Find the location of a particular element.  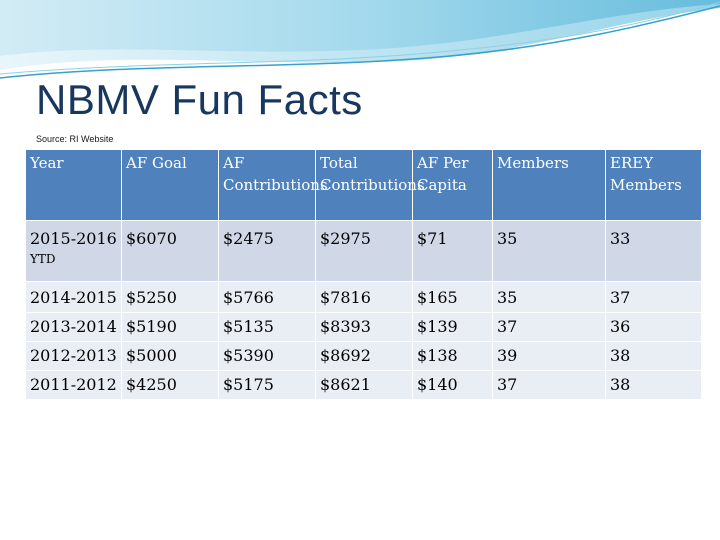

table-row: 2012-2013 $5000 $5390 $8692 $138 39 38 is located at coordinates (364, 356).